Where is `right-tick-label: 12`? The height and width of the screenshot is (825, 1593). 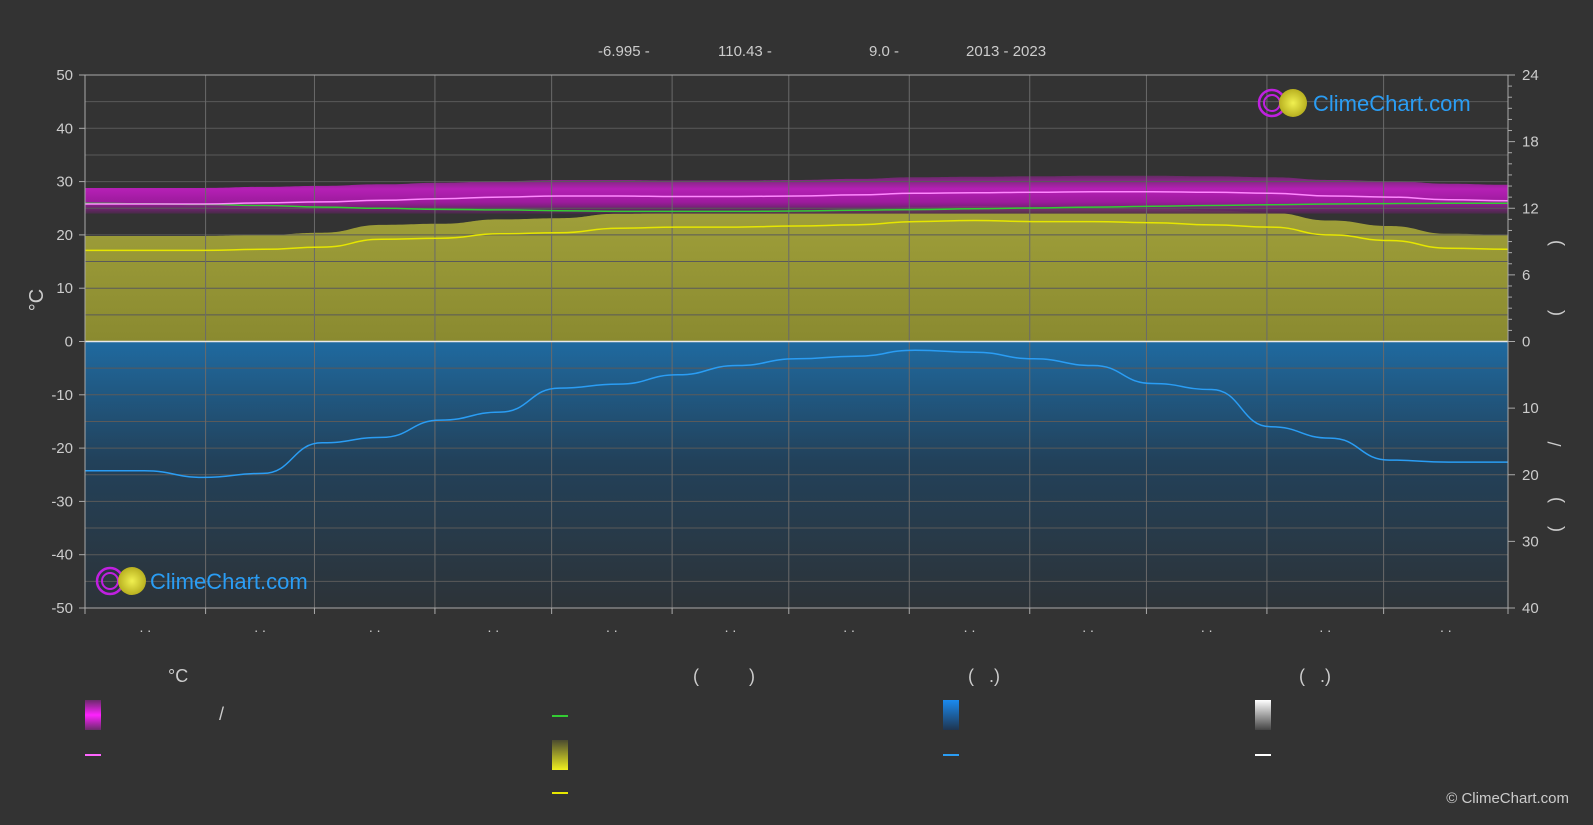 right-tick-label: 12 is located at coordinates (1530, 208).